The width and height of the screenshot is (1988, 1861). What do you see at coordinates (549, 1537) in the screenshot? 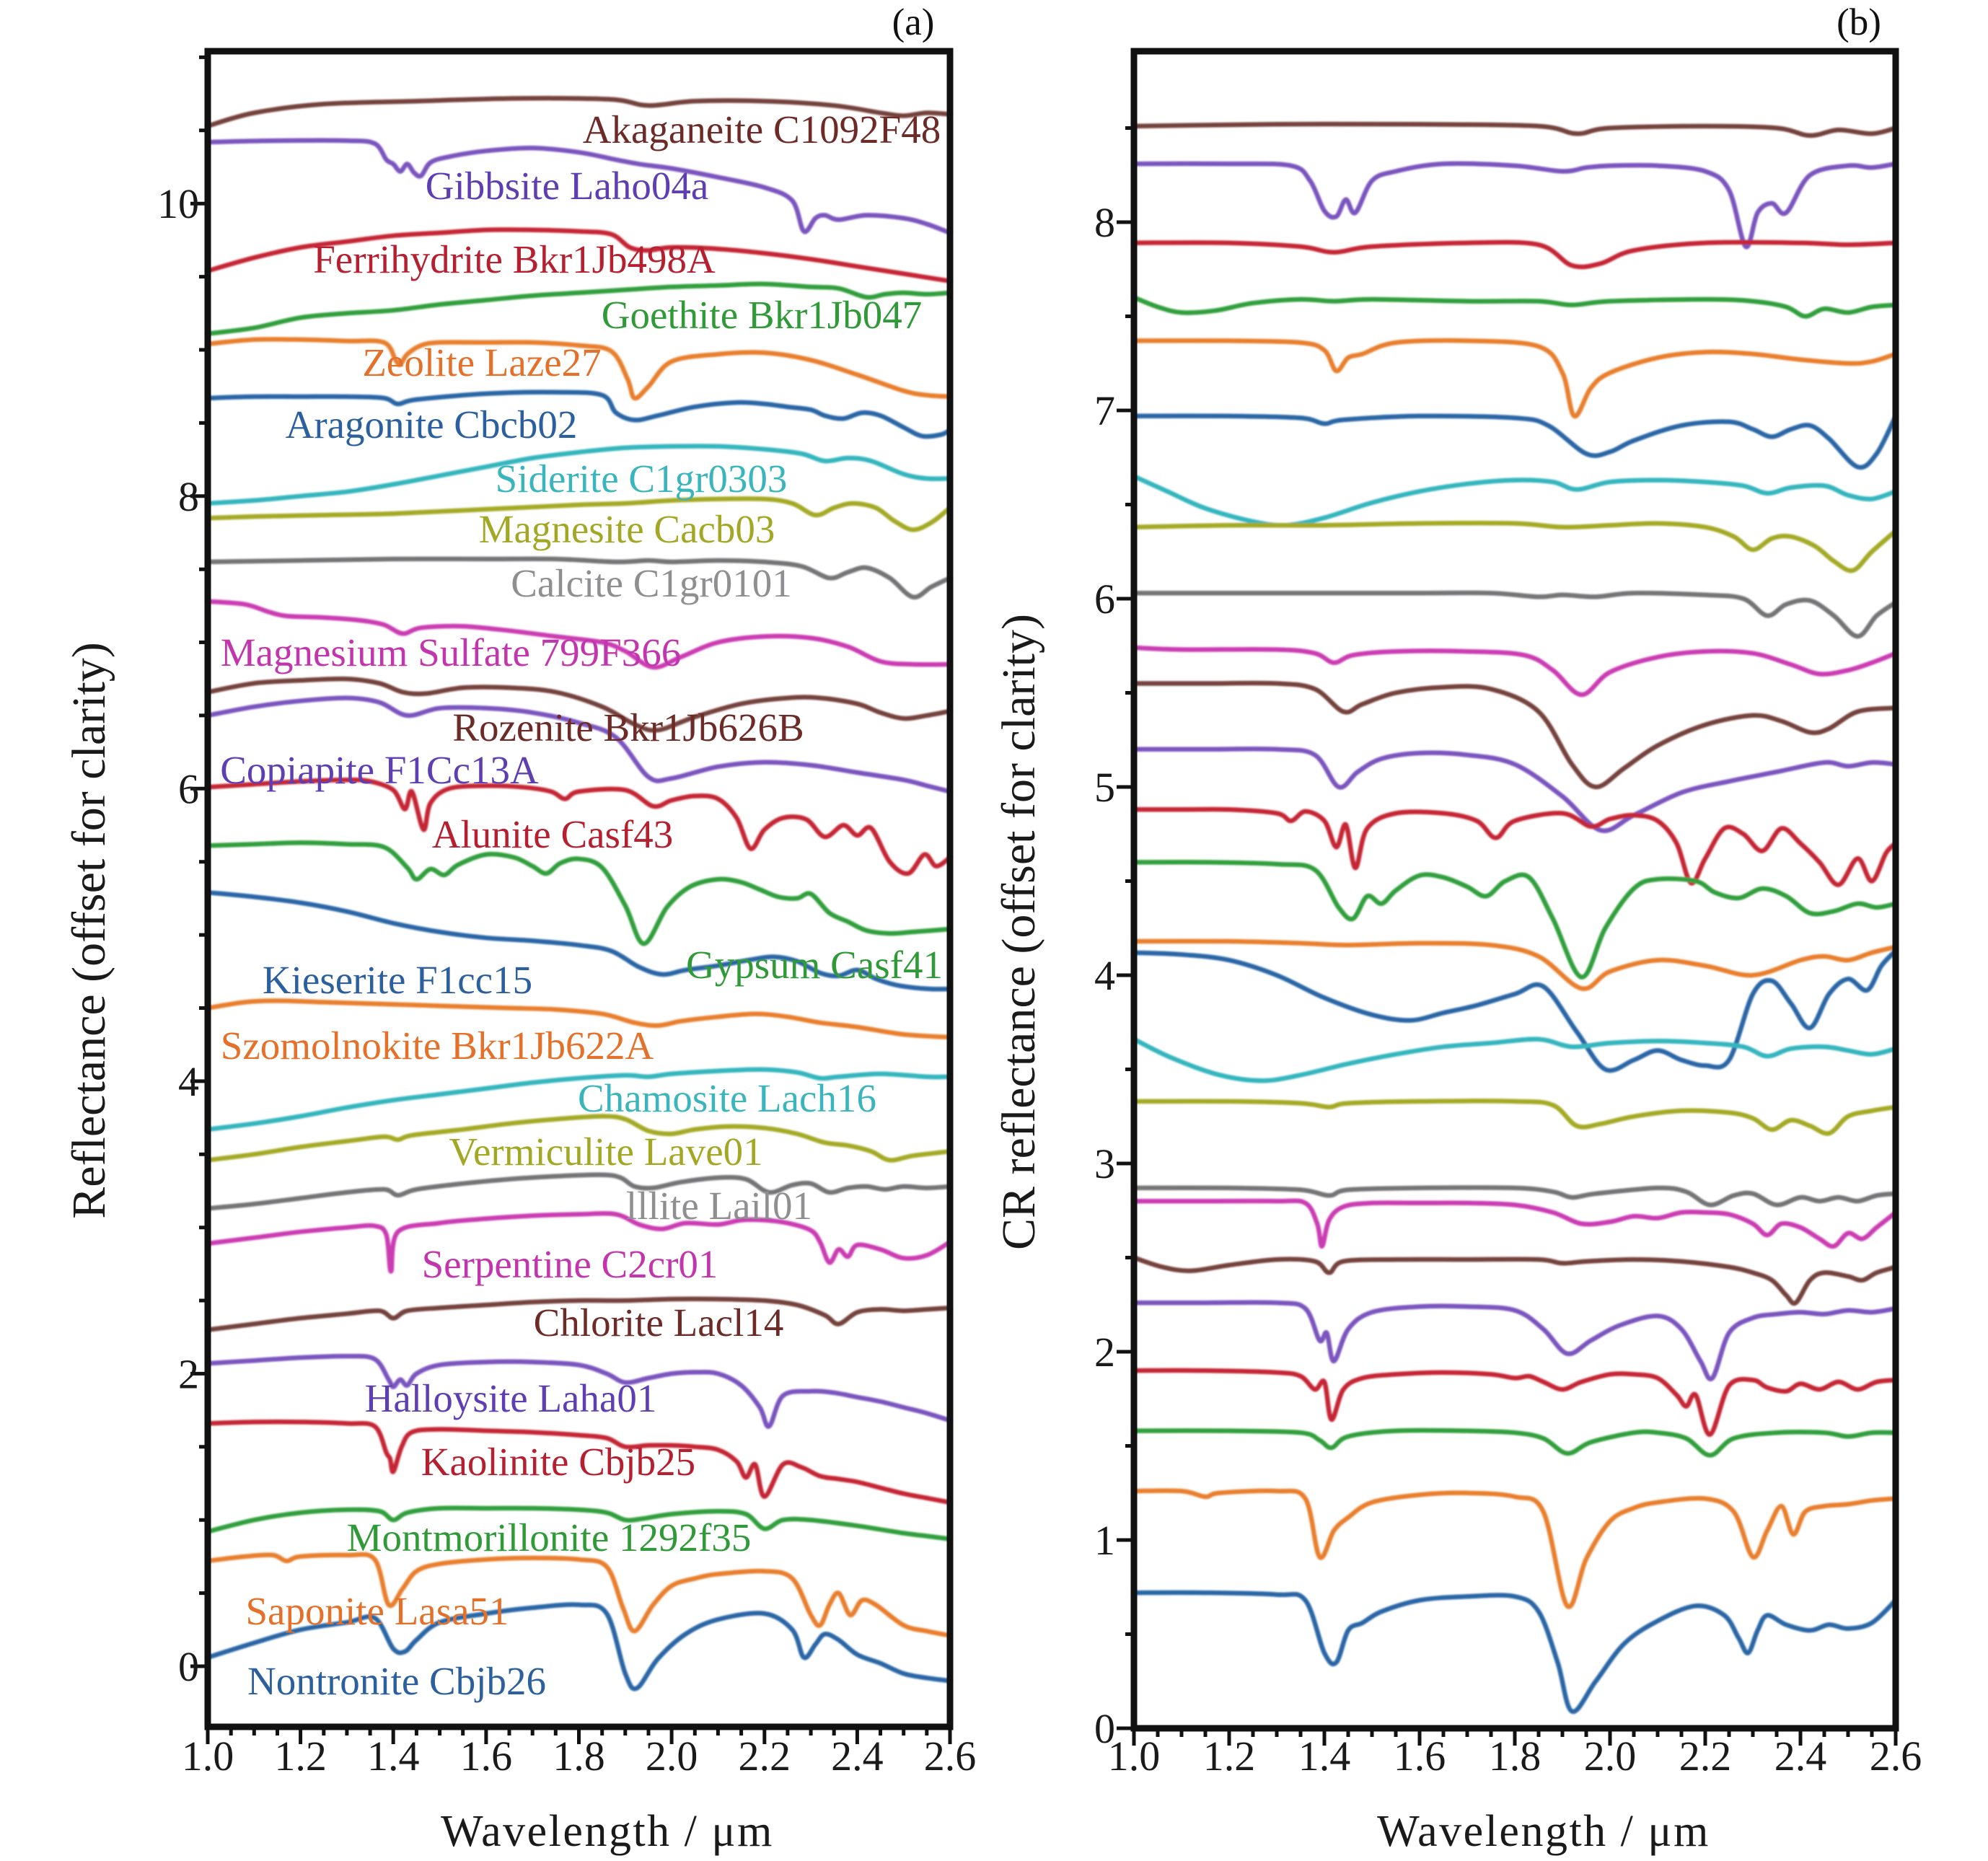
I see `svg-text: Montmorillonite 1292f35` at bounding box center [549, 1537].